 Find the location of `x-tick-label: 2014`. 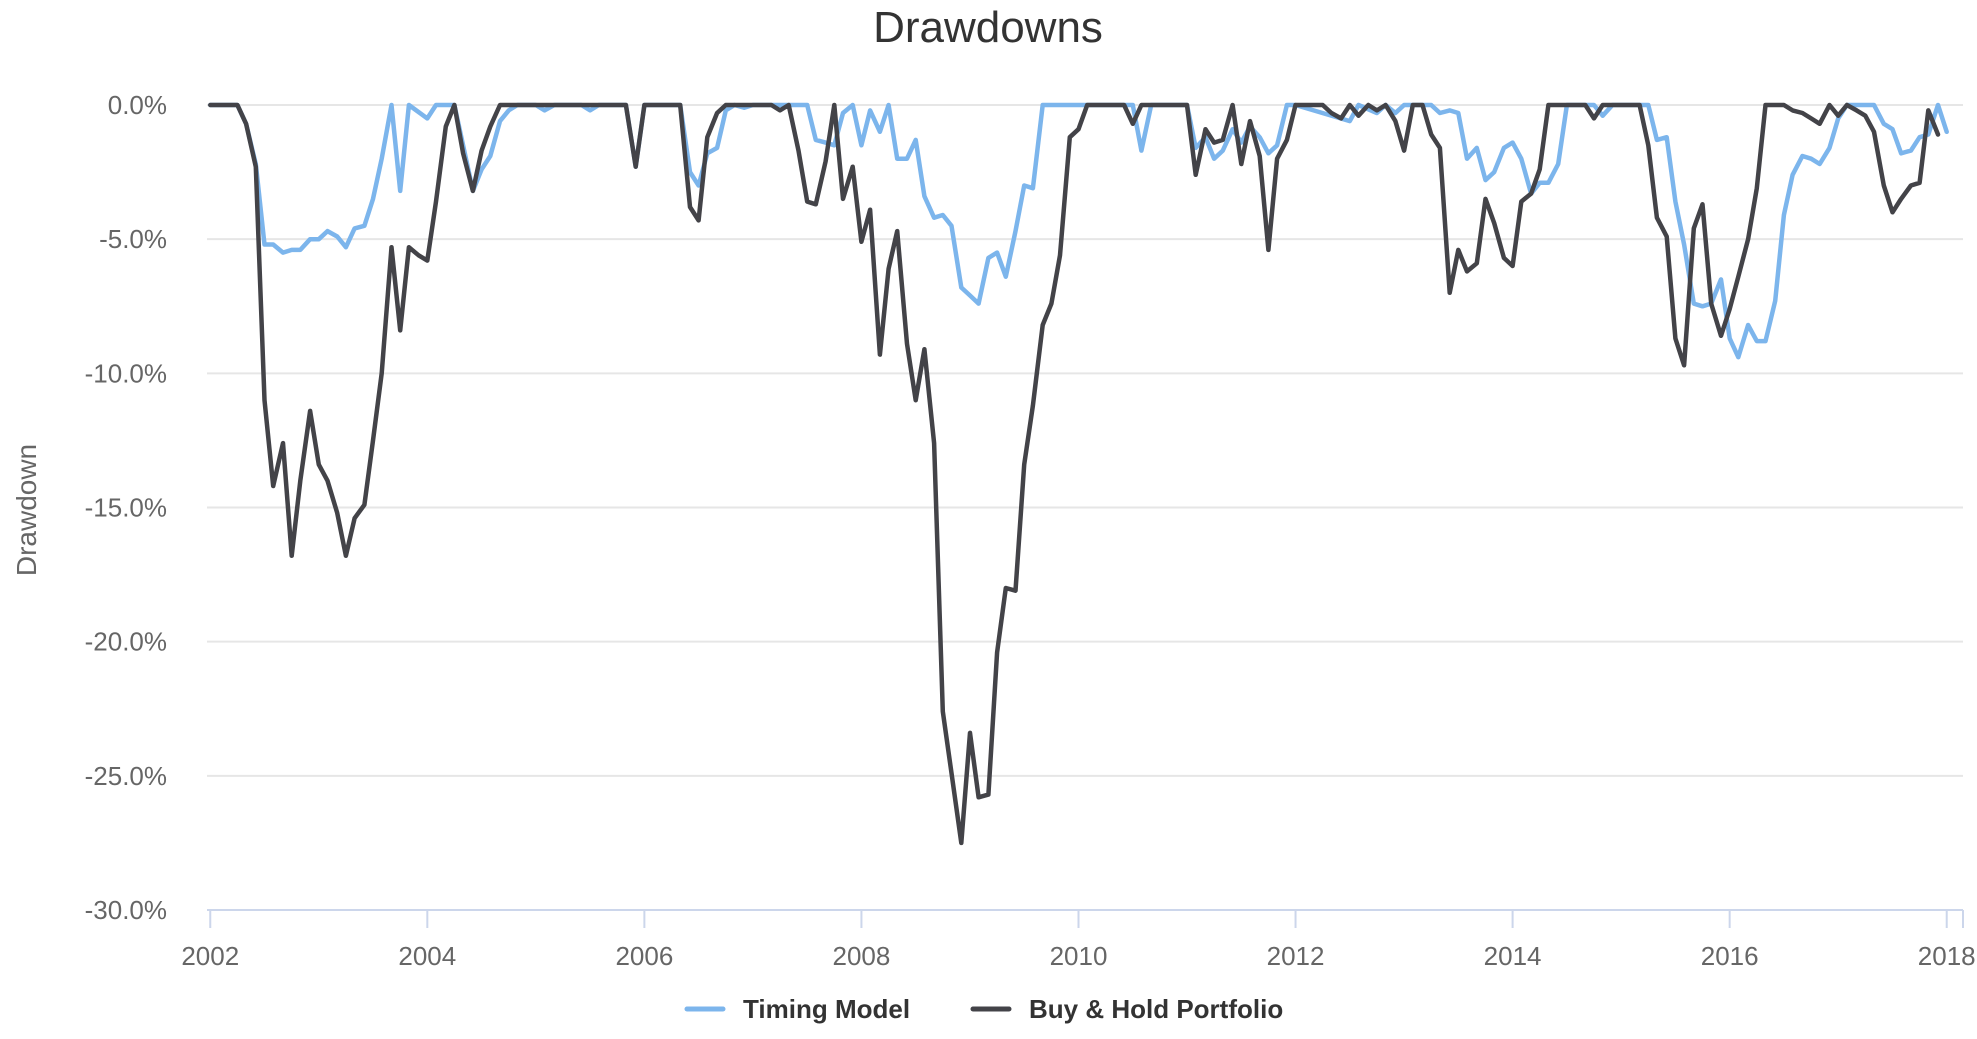

x-tick-label: 2014 is located at coordinates (1513, 956).